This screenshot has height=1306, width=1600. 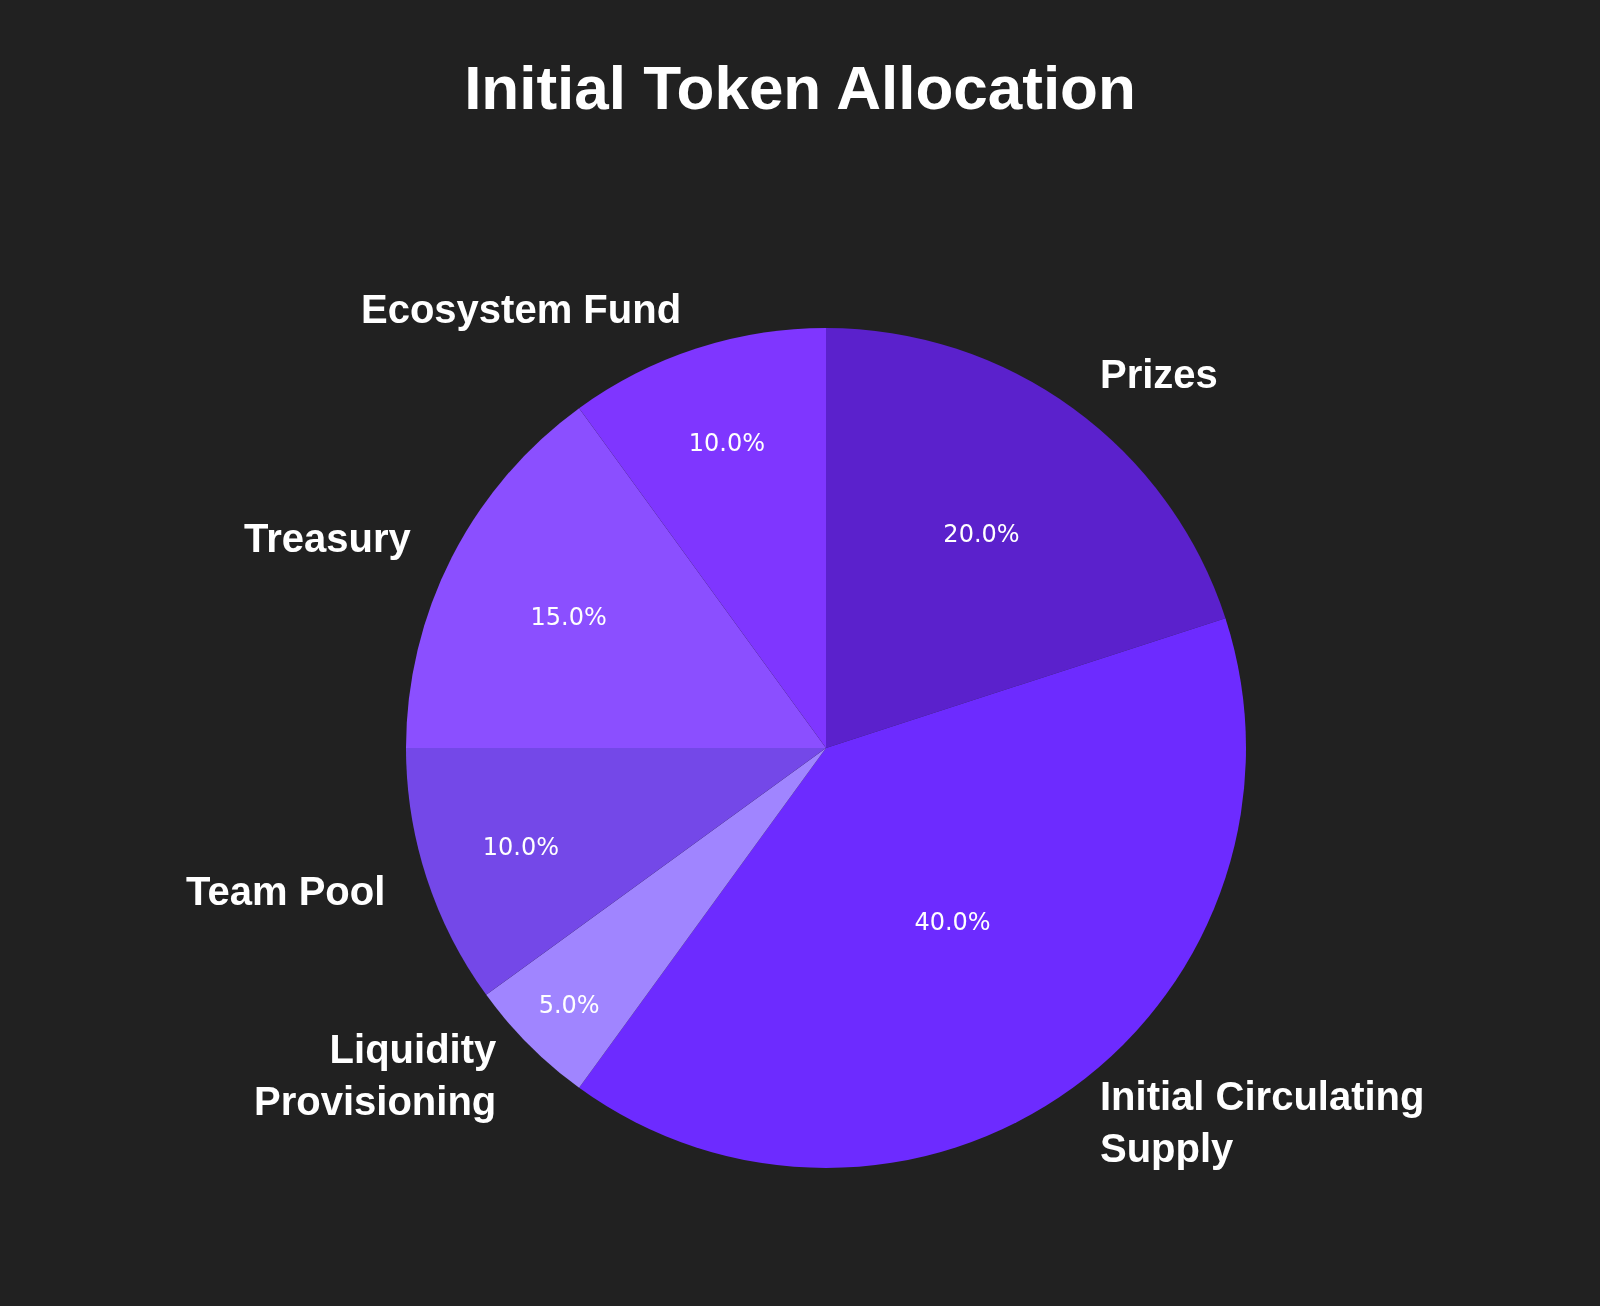 What do you see at coordinates (328, 538) in the screenshot?
I see `slice-label: Treasury` at bounding box center [328, 538].